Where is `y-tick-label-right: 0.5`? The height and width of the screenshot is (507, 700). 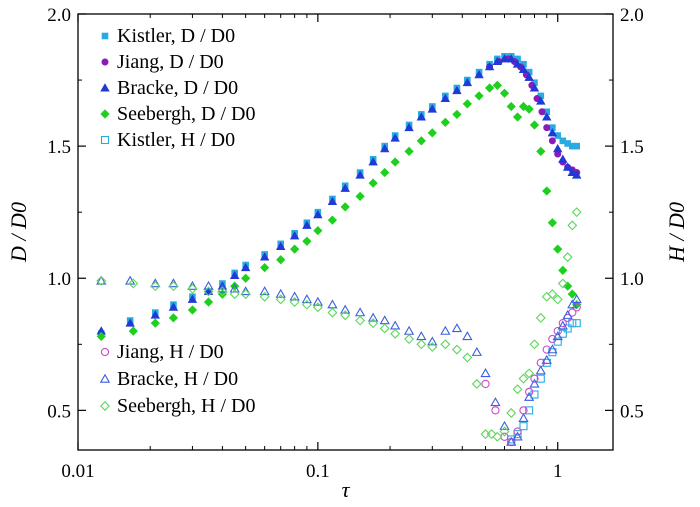 y-tick-label-right: 0.5 is located at coordinates (632, 411).